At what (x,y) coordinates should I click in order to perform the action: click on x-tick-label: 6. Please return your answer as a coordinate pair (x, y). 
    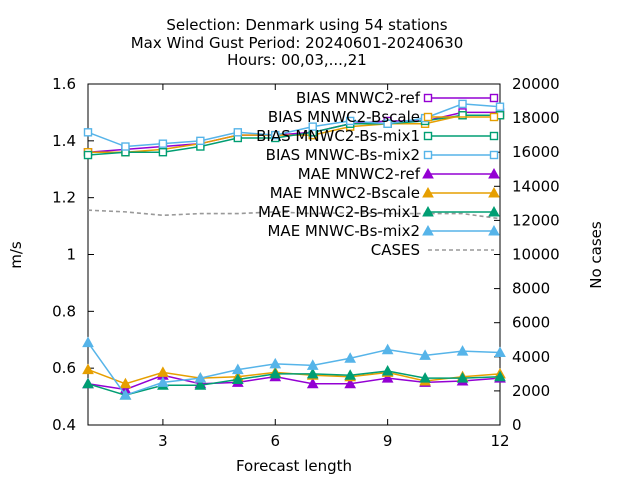
    Looking at the image, I should click on (275, 441).